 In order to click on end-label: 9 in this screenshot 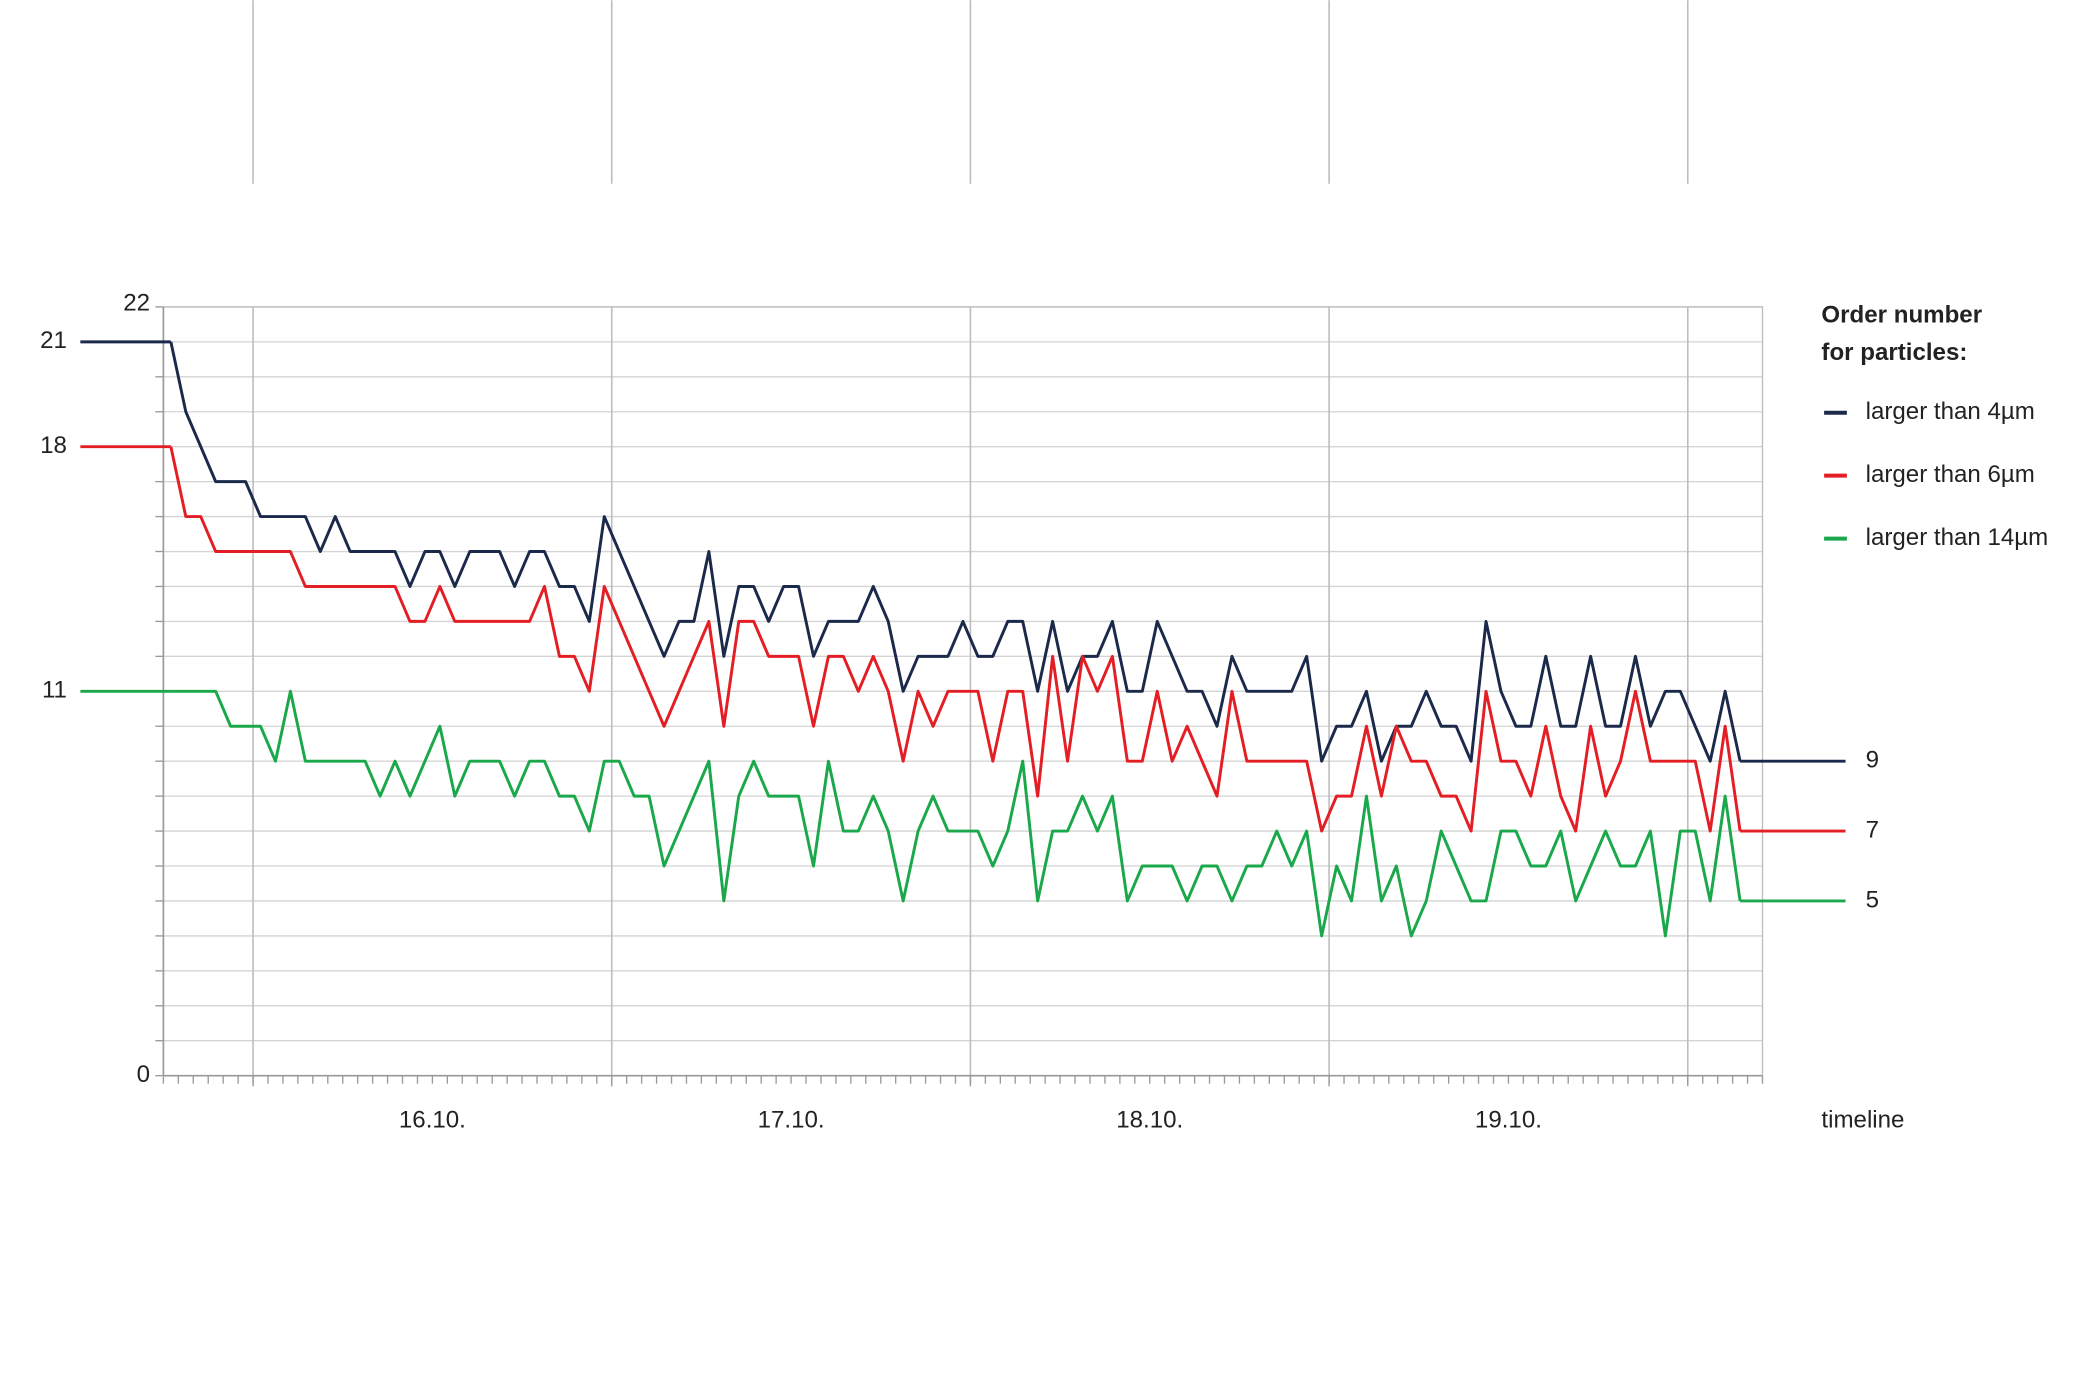, I will do `click(1872, 760)`.